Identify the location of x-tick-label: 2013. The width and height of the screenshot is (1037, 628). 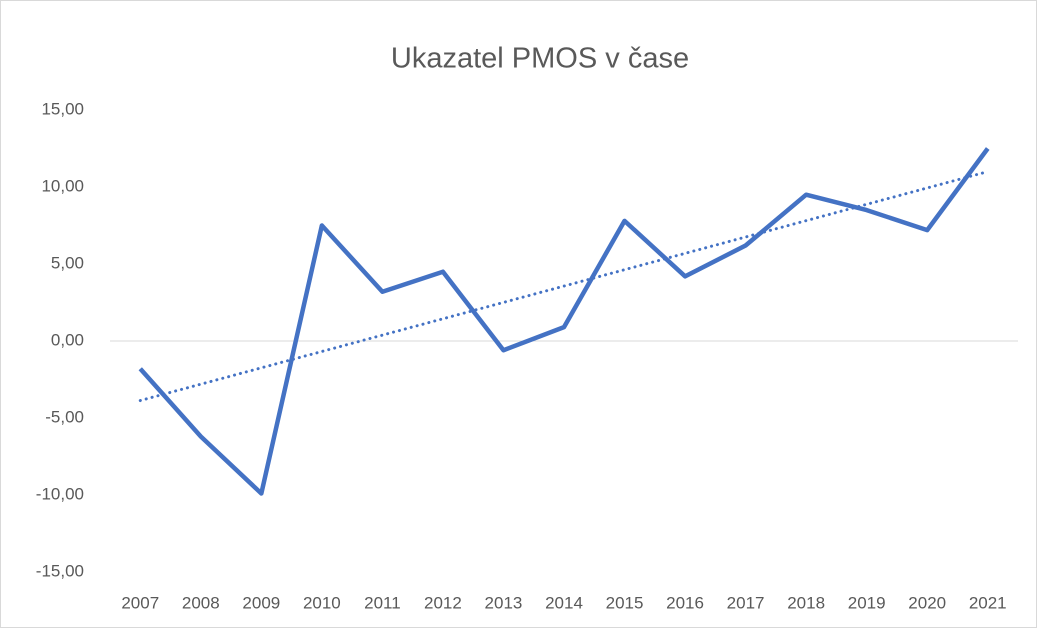
(504, 602).